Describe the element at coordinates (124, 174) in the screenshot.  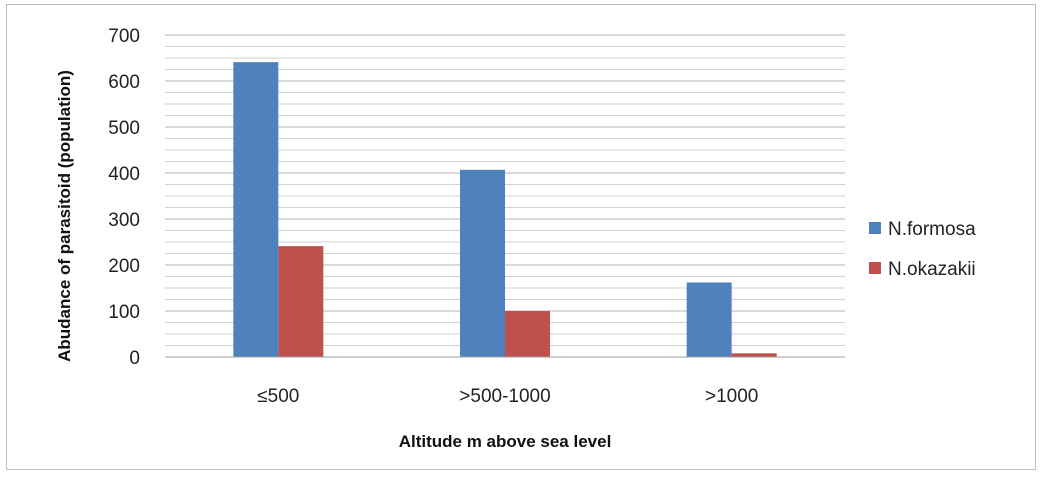
I see `y-tick-label: 400` at that location.